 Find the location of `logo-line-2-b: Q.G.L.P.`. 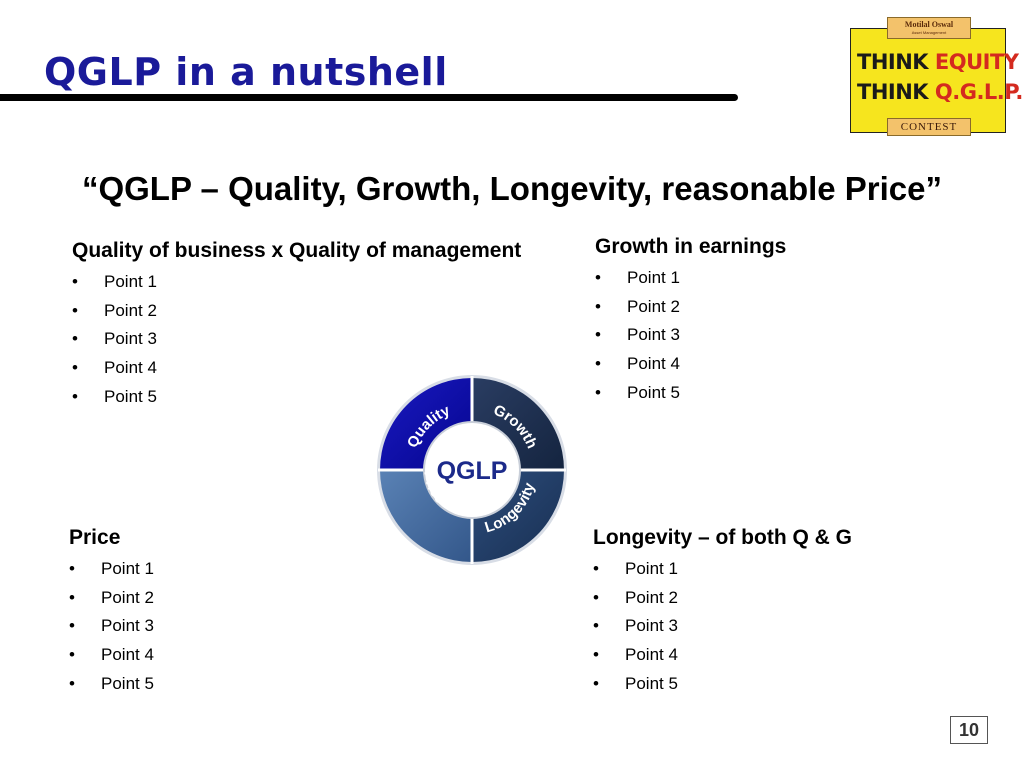

logo-line-2-b: Q.G.L.P. is located at coordinates (978, 92).